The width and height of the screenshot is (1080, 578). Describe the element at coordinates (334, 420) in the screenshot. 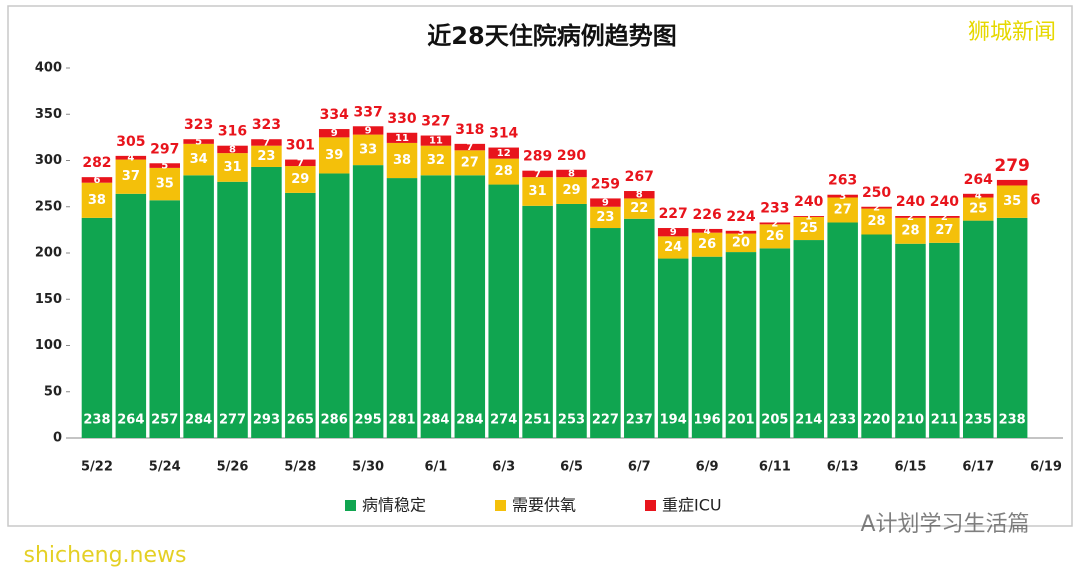

I see `data-label: 286` at that location.